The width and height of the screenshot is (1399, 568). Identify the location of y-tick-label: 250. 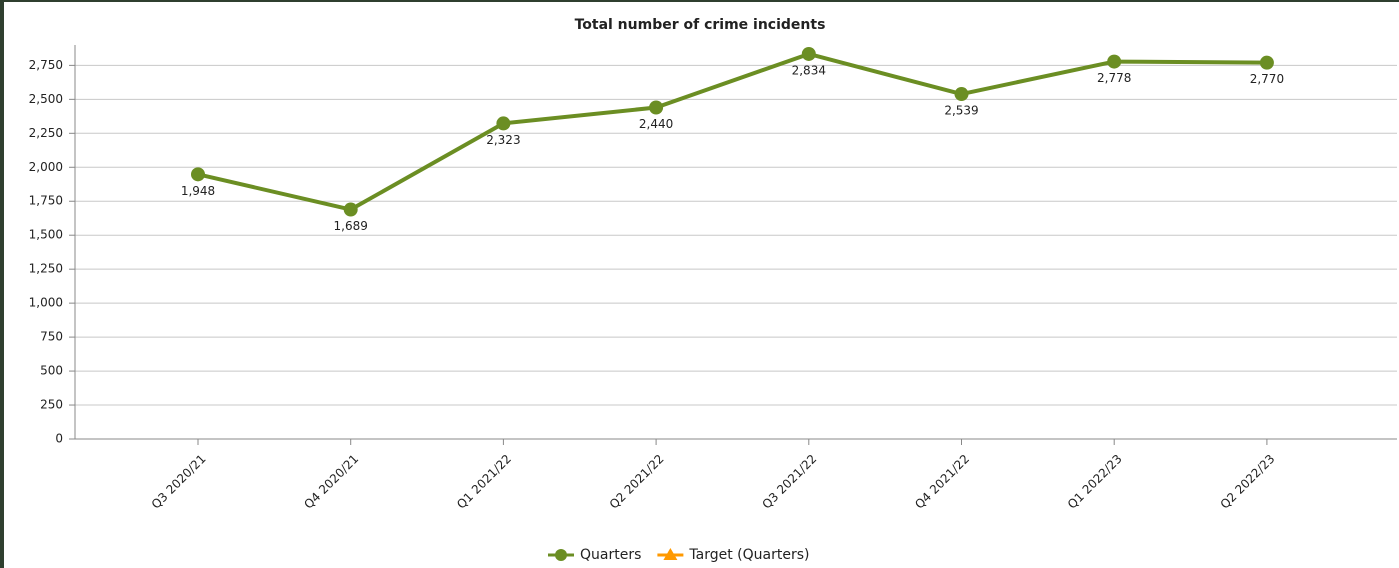
(51, 405).